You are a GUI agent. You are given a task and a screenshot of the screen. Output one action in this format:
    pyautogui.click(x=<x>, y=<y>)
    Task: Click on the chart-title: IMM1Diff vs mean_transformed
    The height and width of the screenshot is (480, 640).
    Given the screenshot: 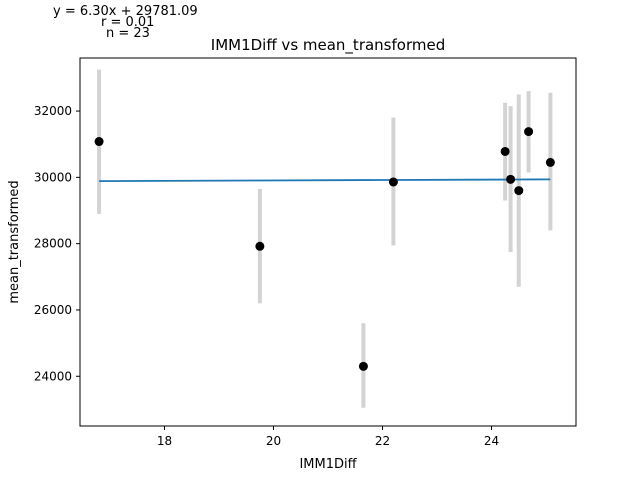 What is the action you would take?
    pyautogui.click(x=328, y=45)
    